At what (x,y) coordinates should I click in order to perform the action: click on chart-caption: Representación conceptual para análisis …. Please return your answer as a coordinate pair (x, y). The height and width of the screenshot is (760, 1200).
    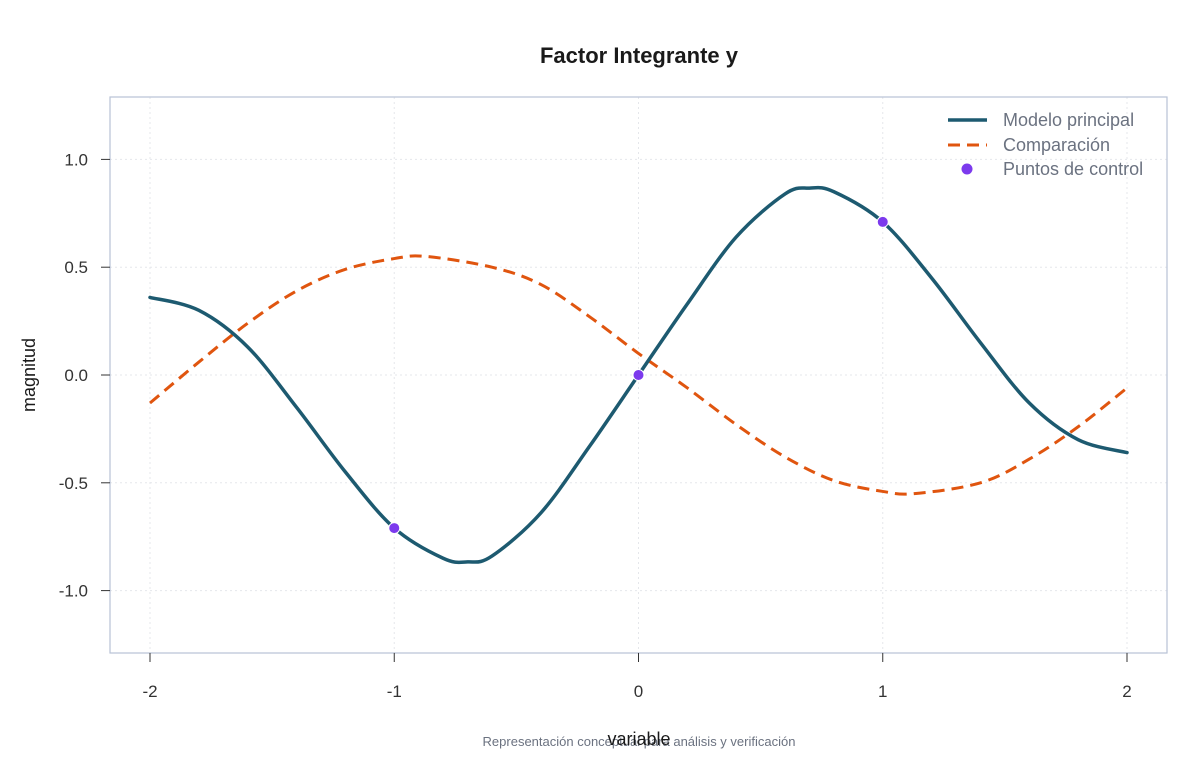
    Looking at the image, I should click on (639, 741).